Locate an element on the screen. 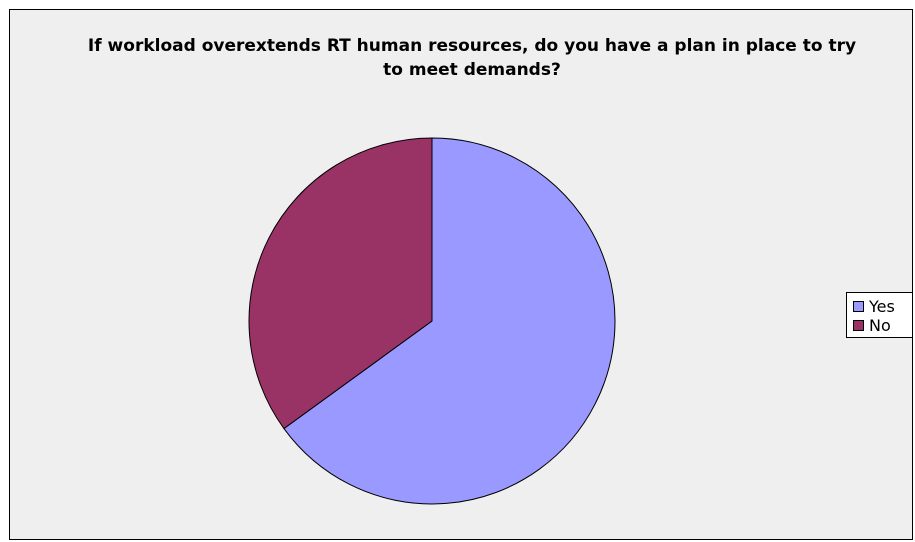 The width and height of the screenshot is (915, 542). legend-item-no: No is located at coordinates (882, 325).